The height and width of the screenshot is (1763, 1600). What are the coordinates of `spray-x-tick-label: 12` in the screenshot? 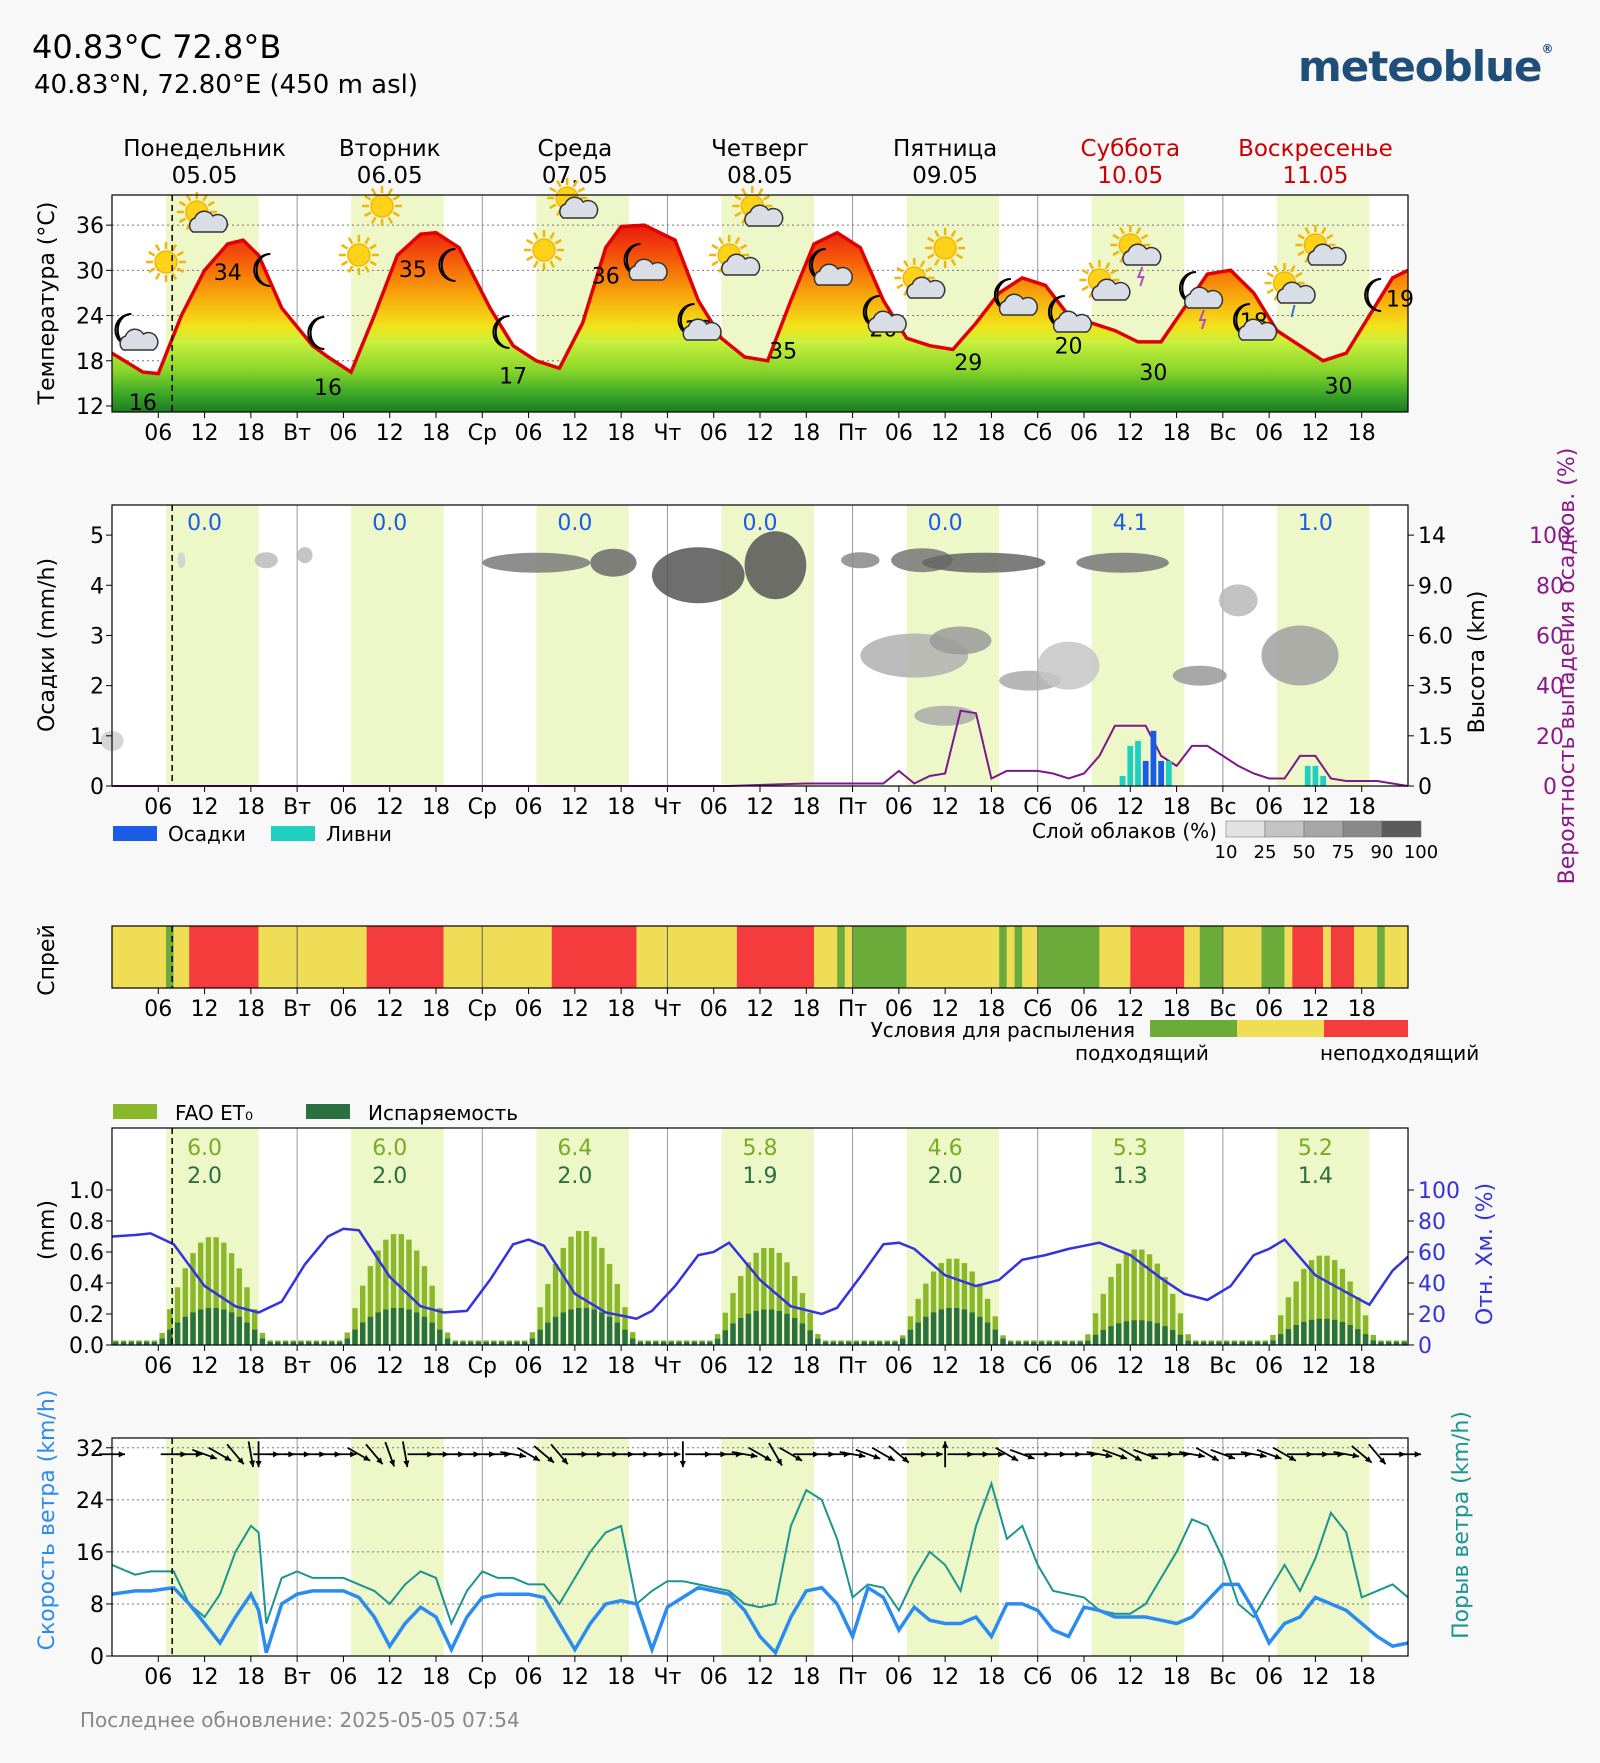 It's located at (1315, 1009).